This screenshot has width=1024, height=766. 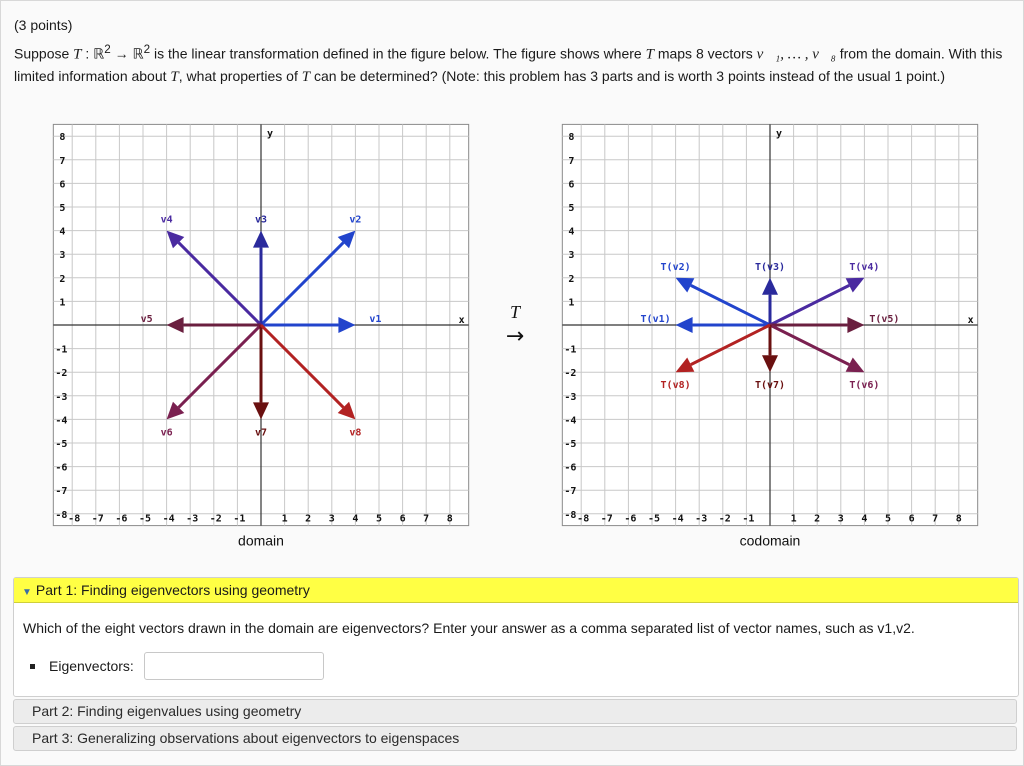 I want to click on domain-y-tick-label: -5, so click(x=61, y=444).